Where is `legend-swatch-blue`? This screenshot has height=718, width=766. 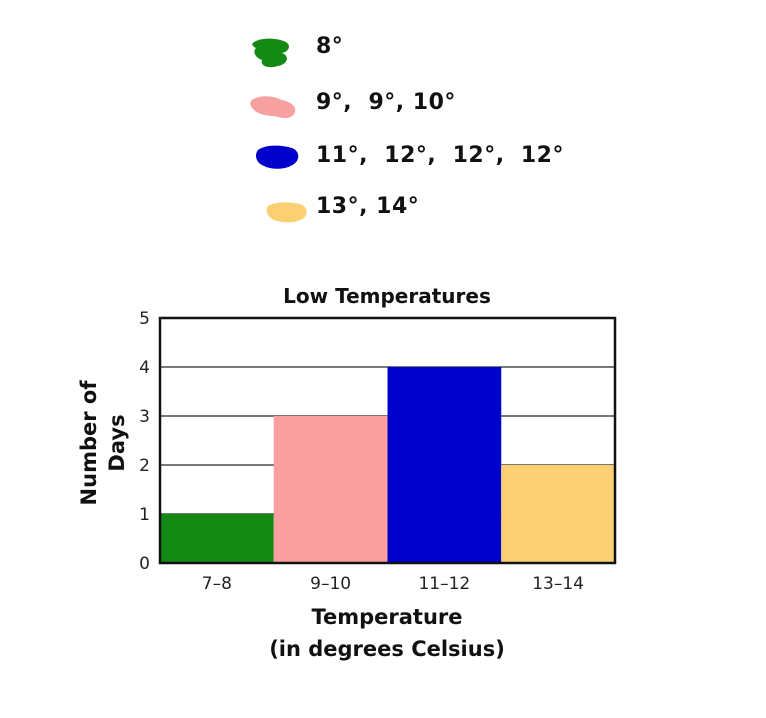
legend-swatch-blue is located at coordinates (277, 157).